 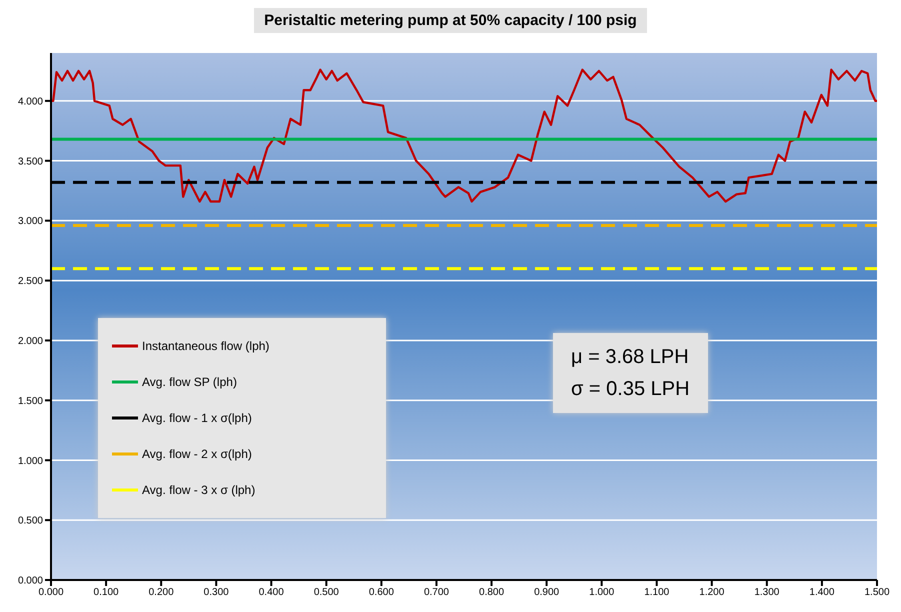 What do you see at coordinates (822, 592) in the screenshot?
I see `x-tick-label: 1.400` at bounding box center [822, 592].